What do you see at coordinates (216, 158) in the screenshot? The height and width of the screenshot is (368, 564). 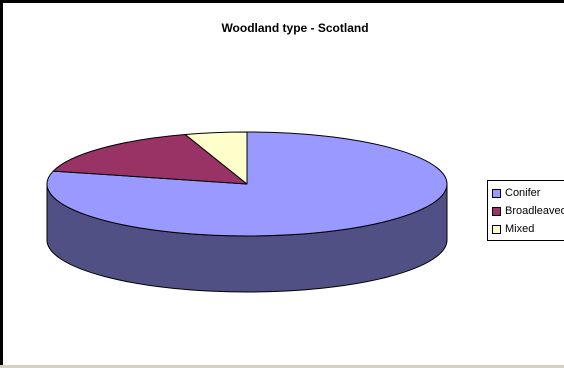 I see `pie-slice-mixed` at bounding box center [216, 158].